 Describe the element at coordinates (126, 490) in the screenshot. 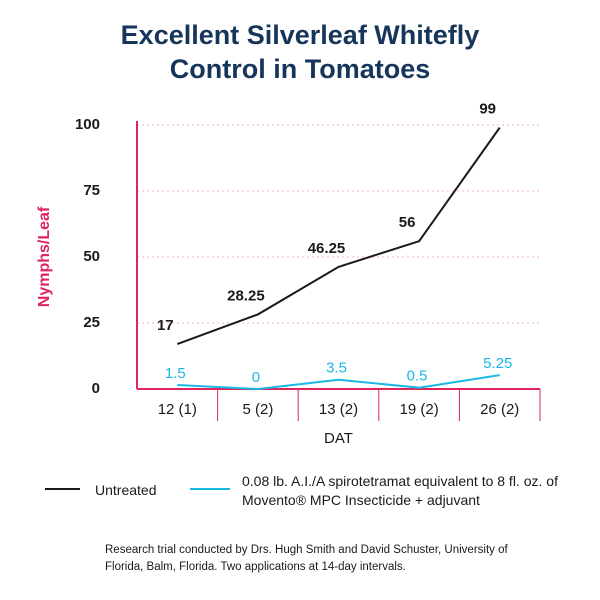

I see `legend-label: Untreated` at that location.